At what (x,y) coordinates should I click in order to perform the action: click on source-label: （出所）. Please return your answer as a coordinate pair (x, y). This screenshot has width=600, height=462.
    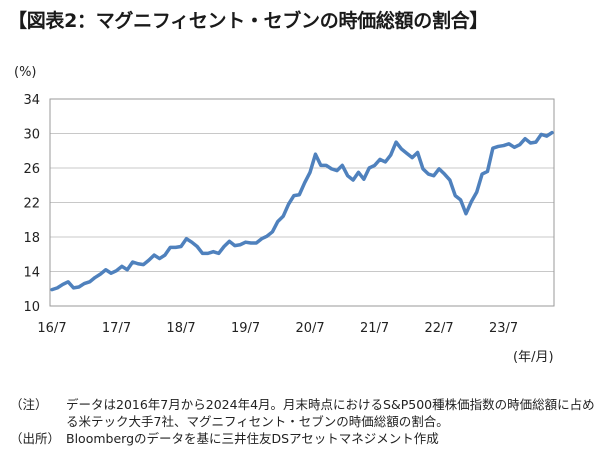
    Looking at the image, I should click on (35, 438).